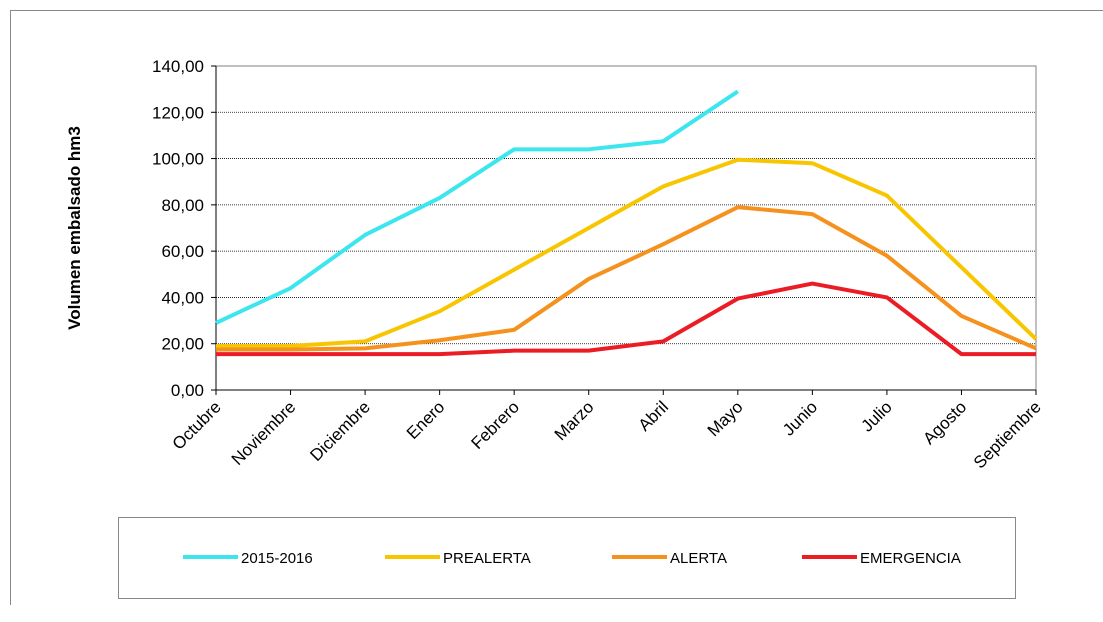 The width and height of the screenshot is (1103, 622). Describe the element at coordinates (277, 558) in the screenshot. I see `legend-label: 2015-2016` at that location.